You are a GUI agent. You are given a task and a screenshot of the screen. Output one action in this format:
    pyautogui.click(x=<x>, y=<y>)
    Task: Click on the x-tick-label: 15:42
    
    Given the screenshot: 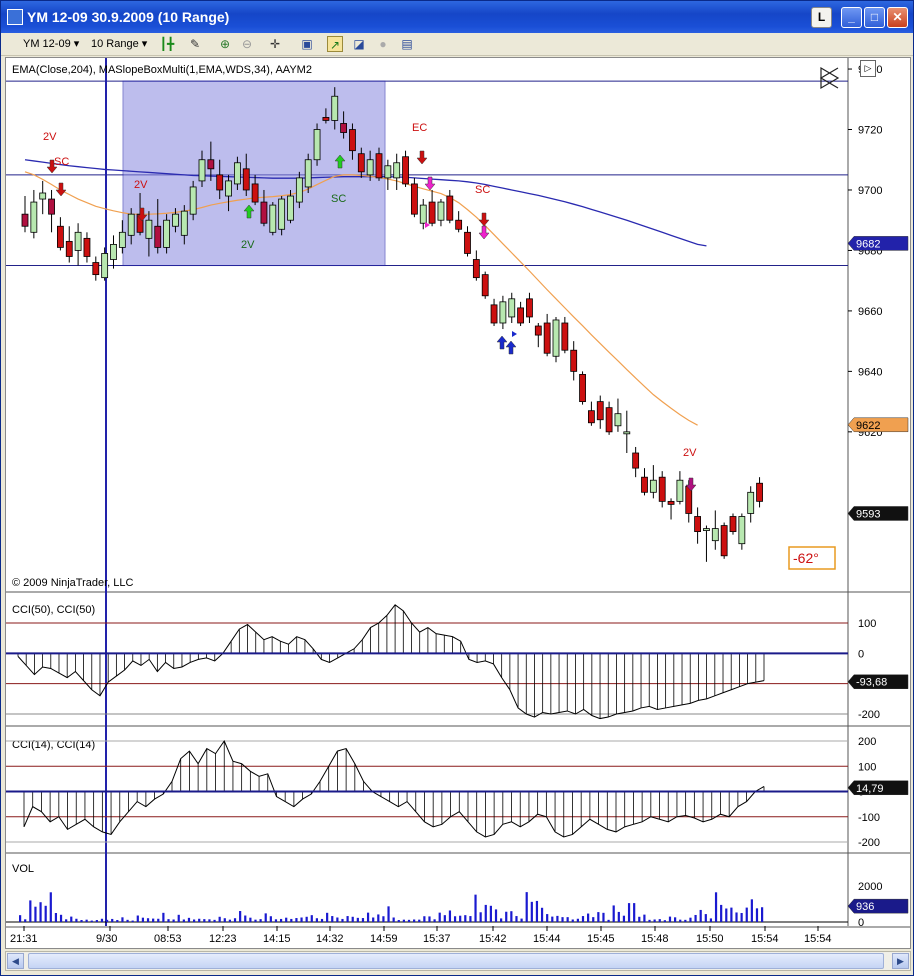 What is the action you would take?
    pyautogui.click(x=493, y=939)
    